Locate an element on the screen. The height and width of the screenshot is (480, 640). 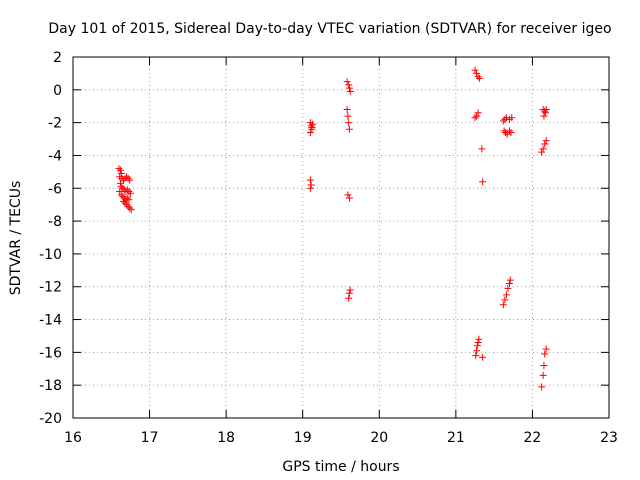
y-tick-label: -12 is located at coordinates (50, 288).